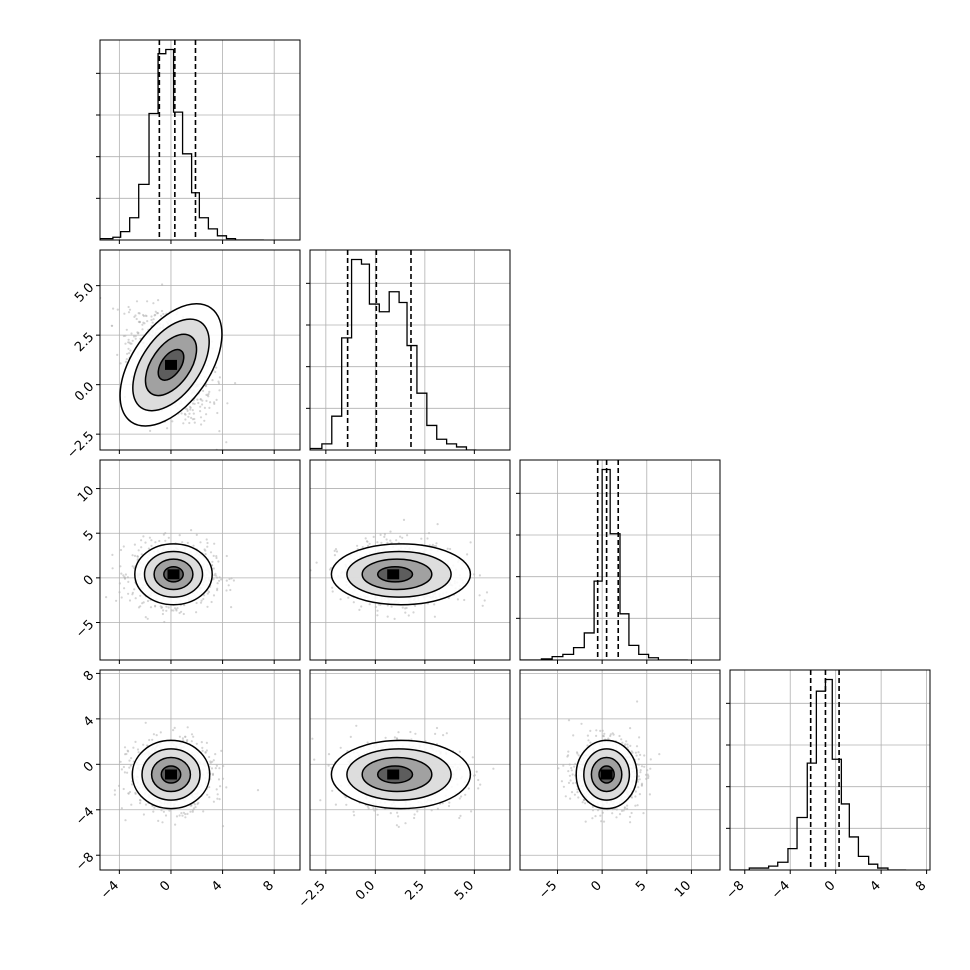 The width and height of the screenshot is (970, 970). I want to click on pair-panel-3-1: −2.5 0.0 2.5 5.0, so click(403, 790).